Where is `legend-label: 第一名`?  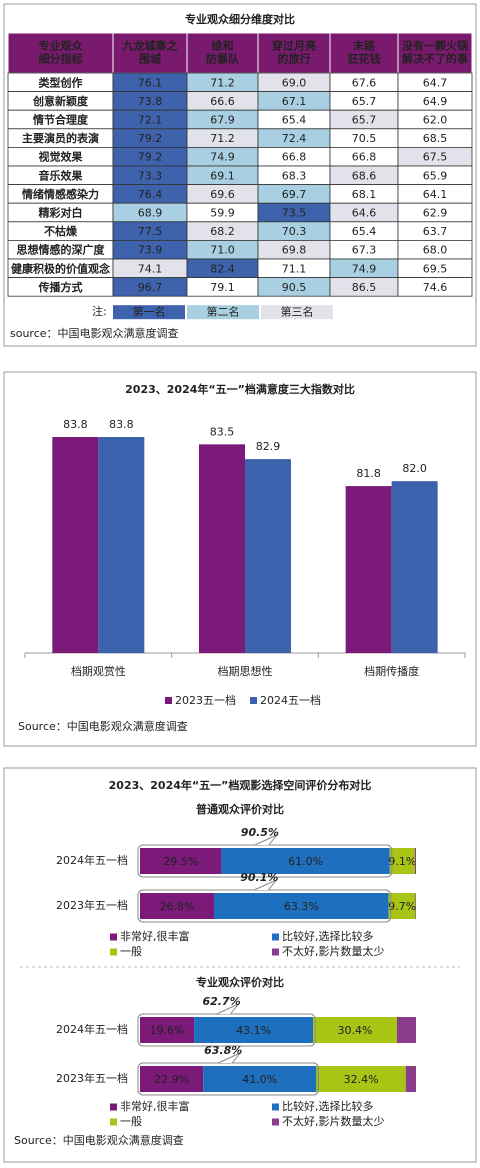
legend-label: 第一名 is located at coordinates (149, 312).